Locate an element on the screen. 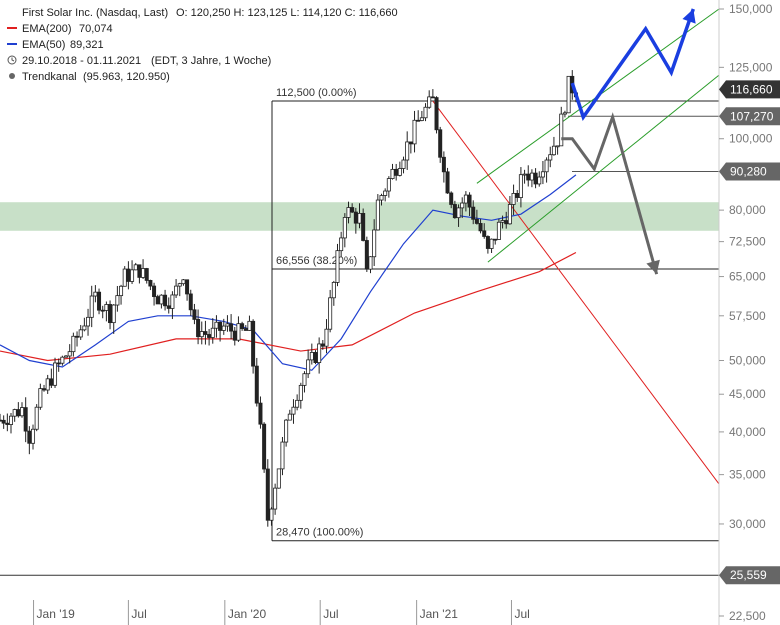 The image size is (780, 625). y-tick-label: 125,000 is located at coordinates (751, 67).